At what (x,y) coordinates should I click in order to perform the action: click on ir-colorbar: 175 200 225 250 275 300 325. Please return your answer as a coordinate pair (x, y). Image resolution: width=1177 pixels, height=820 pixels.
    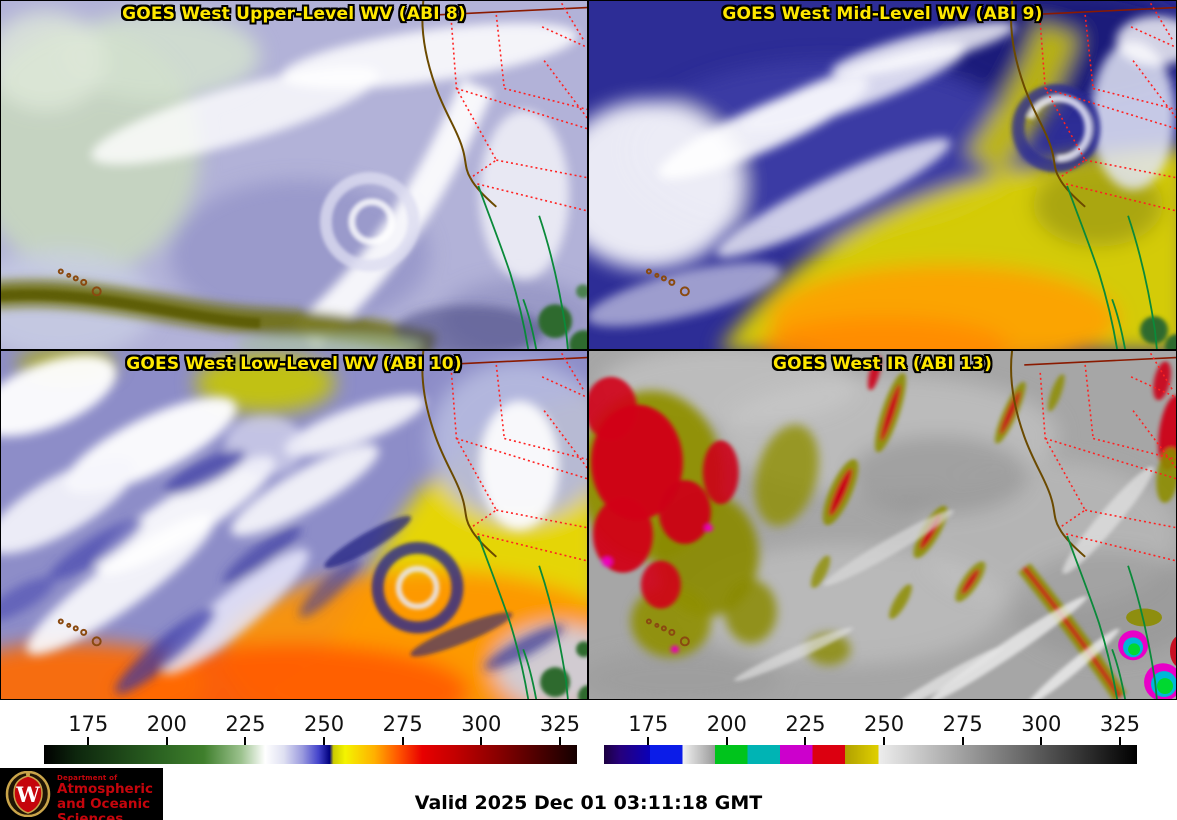
    Looking at the image, I should click on (872, 734).